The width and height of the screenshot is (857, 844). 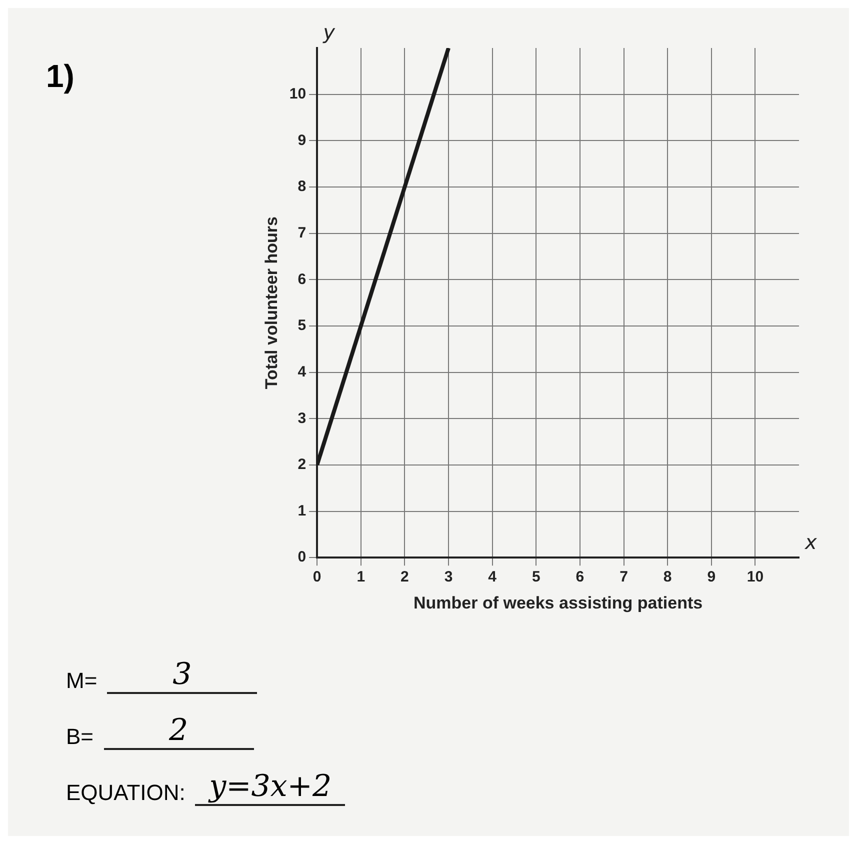 What do you see at coordinates (755, 577) in the screenshot?
I see `x-tick-label: 10` at bounding box center [755, 577].